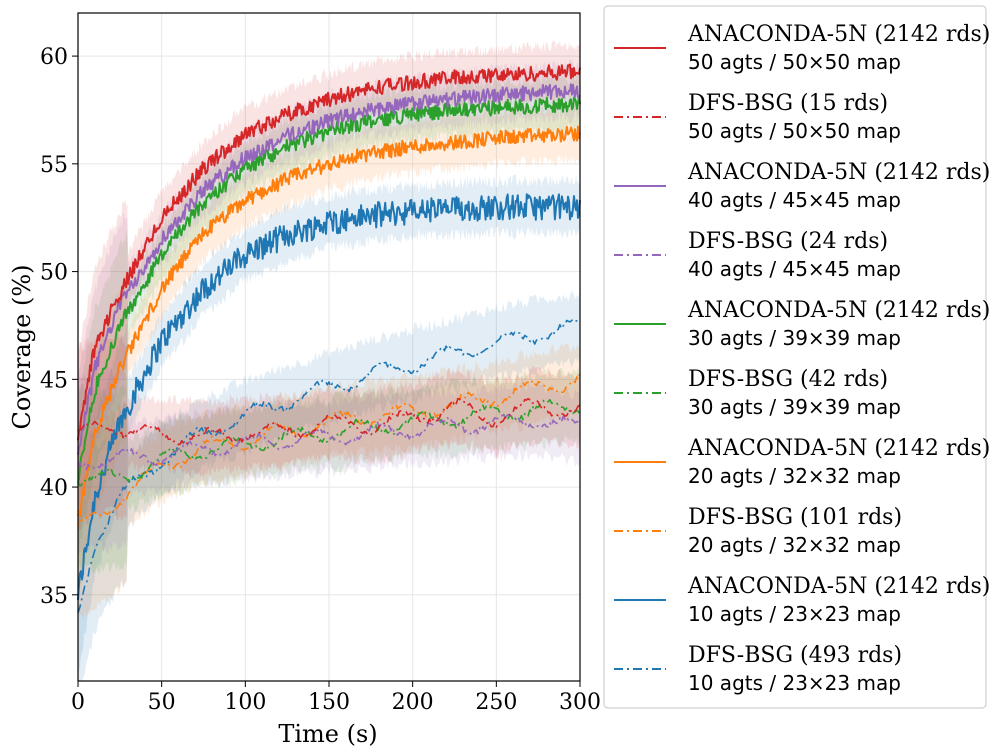  Describe the element at coordinates (54, 380) in the screenshot. I see `y-tick-label: 45` at that location.